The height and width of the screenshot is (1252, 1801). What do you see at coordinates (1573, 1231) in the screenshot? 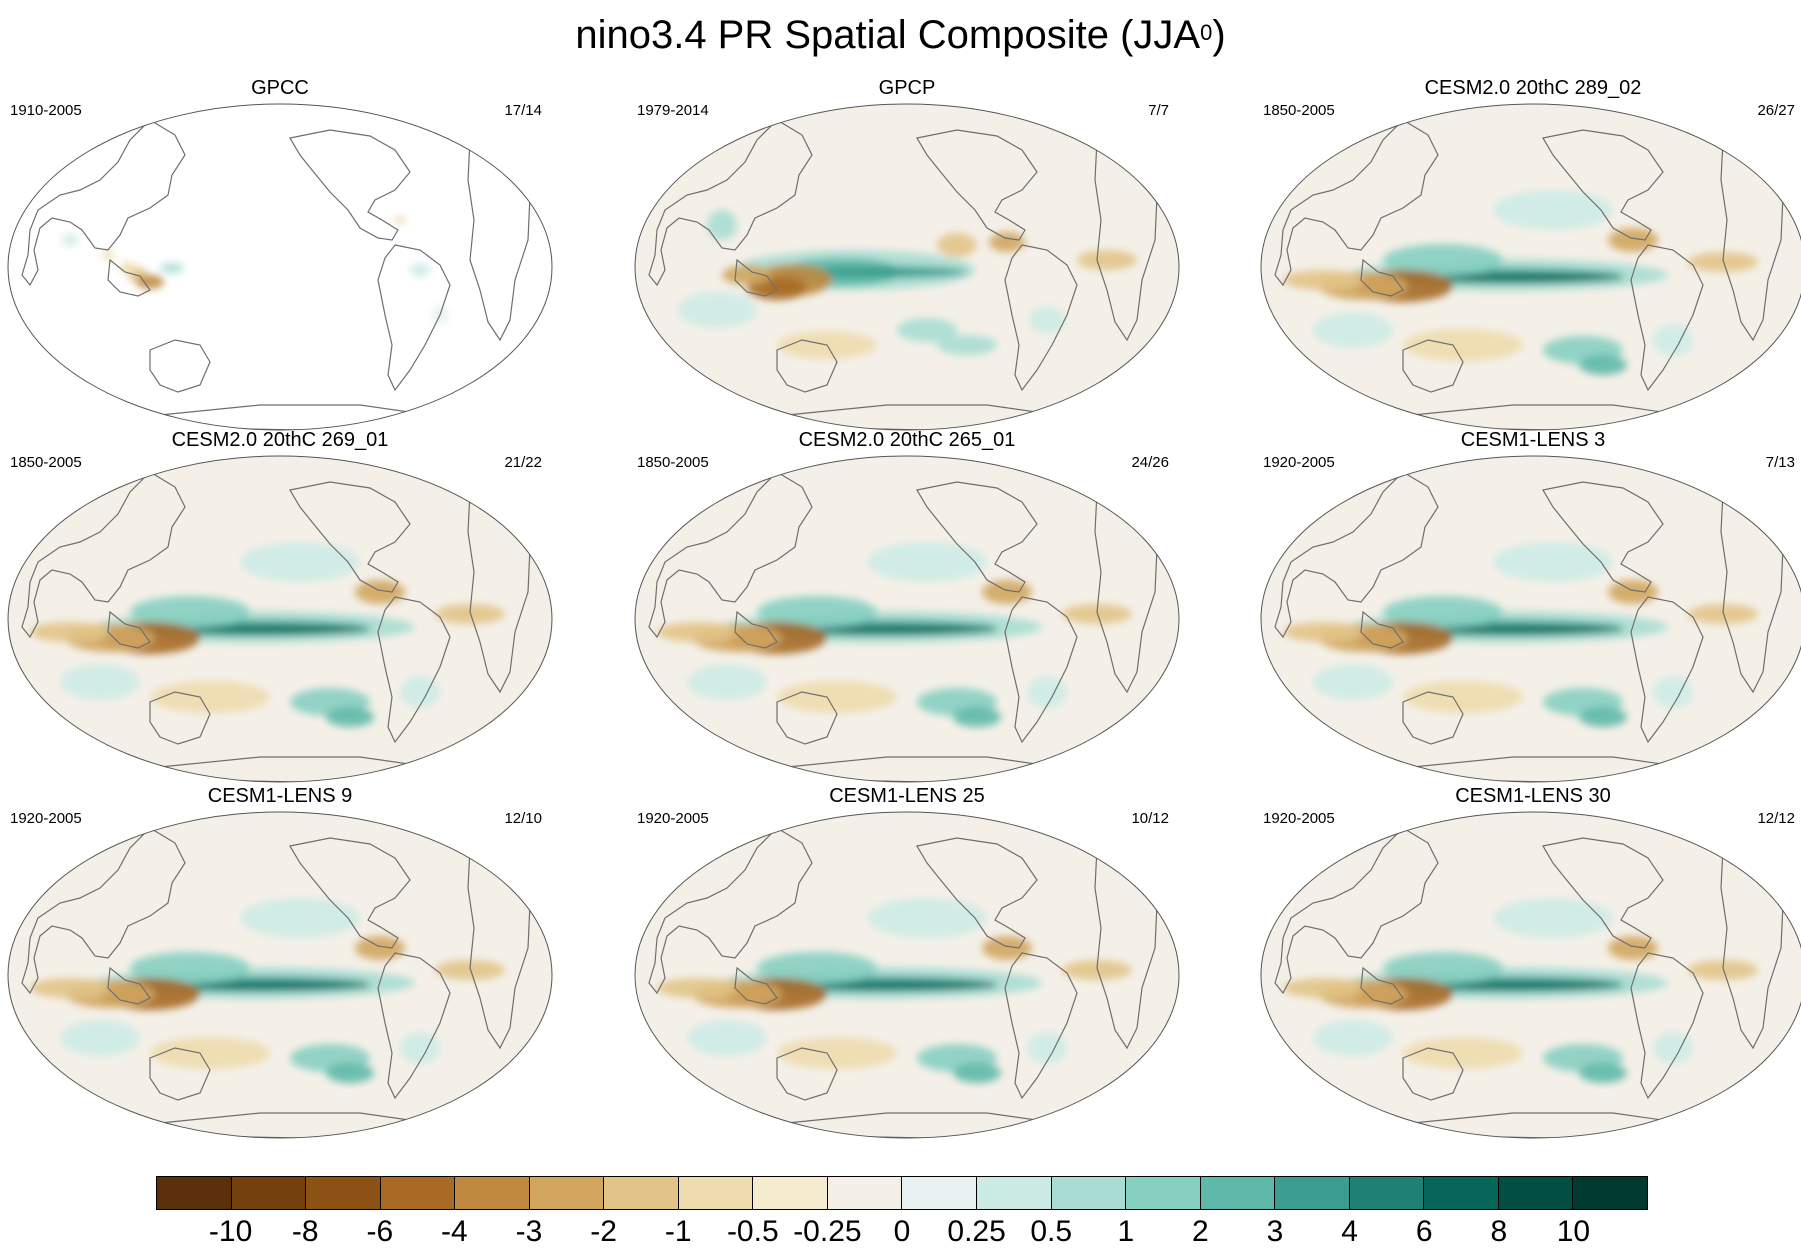
I see `colorbar-tick-label: 10` at bounding box center [1573, 1231].